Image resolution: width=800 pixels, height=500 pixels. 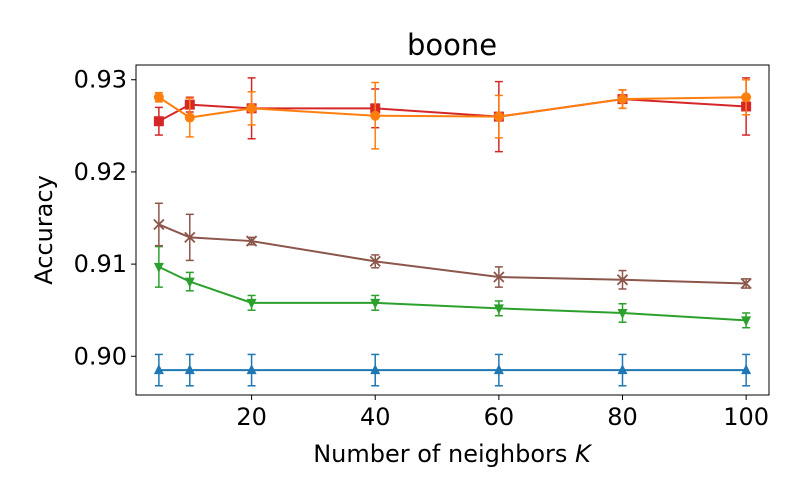 What do you see at coordinates (100, 356) in the screenshot?
I see `y-tick-label: 0.90` at bounding box center [100, 356].